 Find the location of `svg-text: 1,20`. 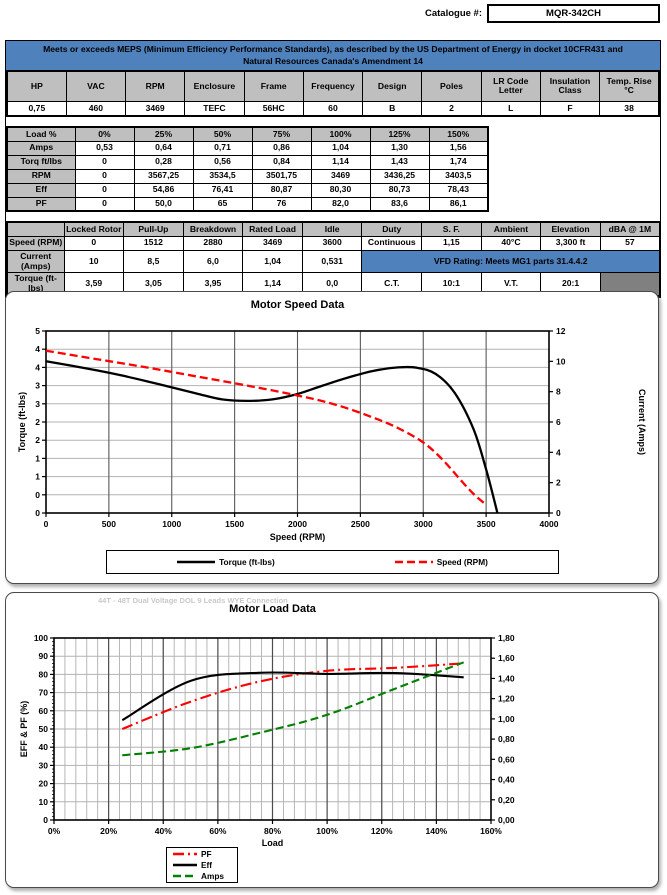

svg-text: 1,20 is located at coordinates (506, 699).